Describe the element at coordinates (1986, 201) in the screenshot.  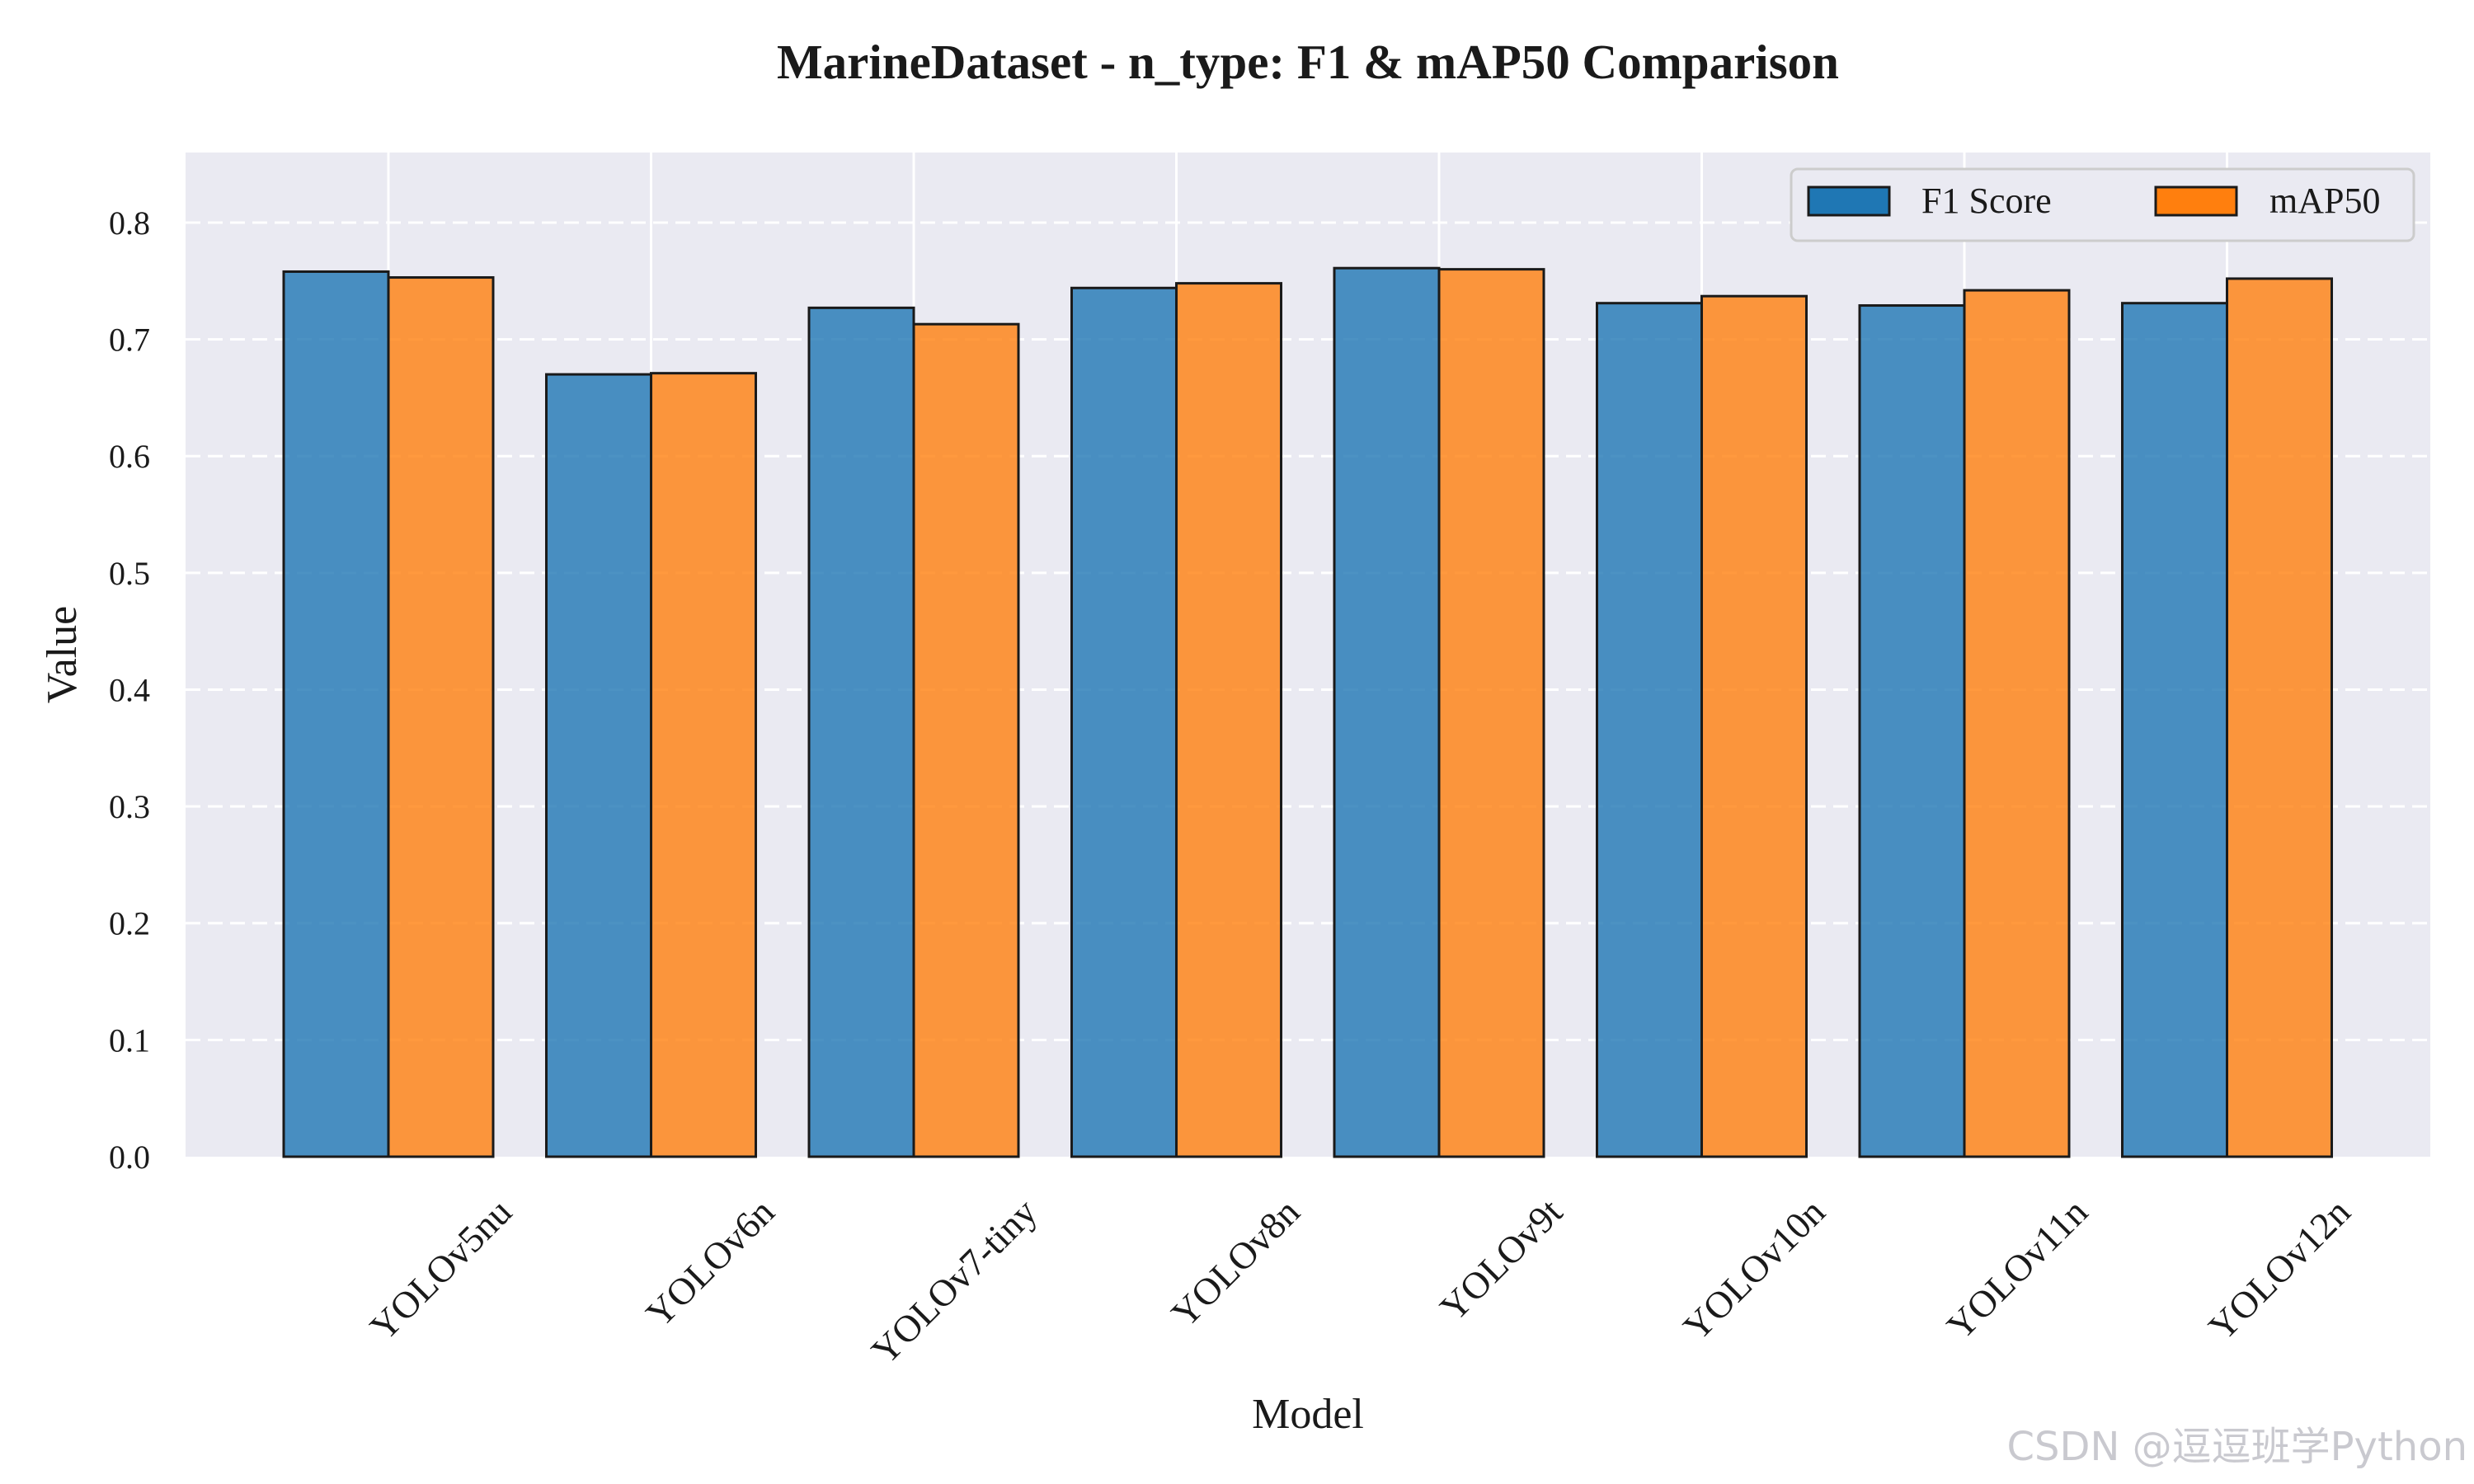
I see `legend-label-f1: F1 Score` at that location.